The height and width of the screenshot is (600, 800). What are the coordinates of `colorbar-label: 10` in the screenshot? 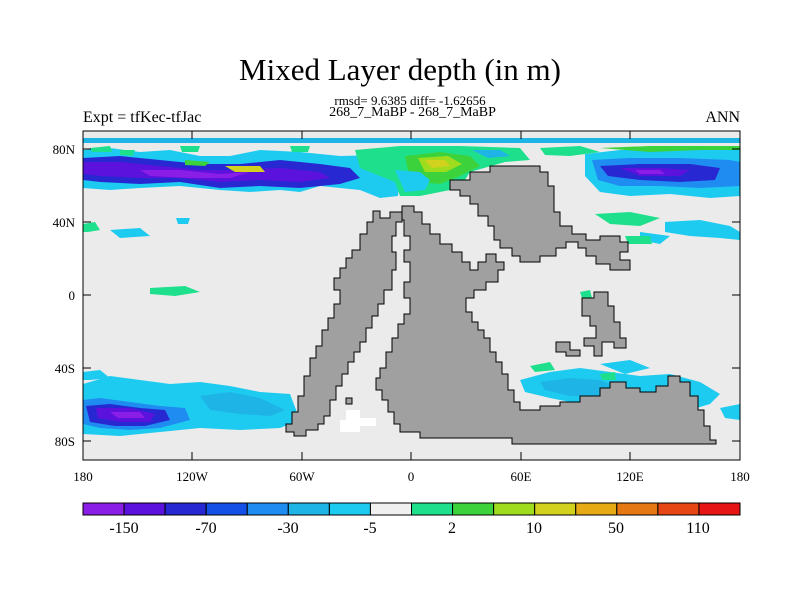 It's located at (534, 528).